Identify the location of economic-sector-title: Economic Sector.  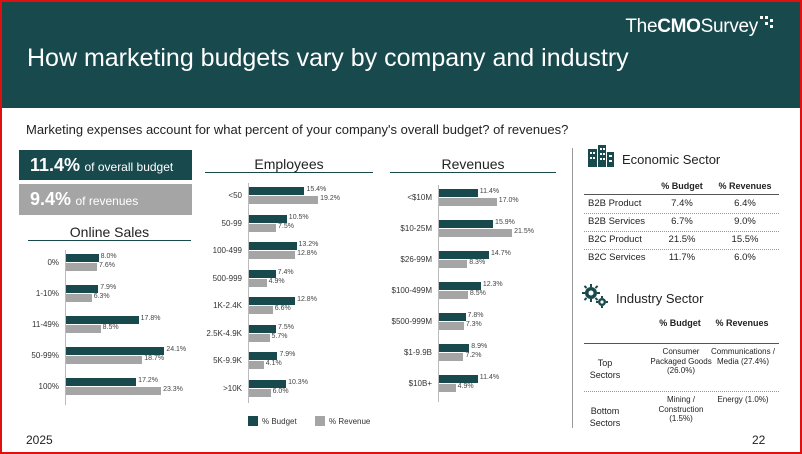
(671, 159).